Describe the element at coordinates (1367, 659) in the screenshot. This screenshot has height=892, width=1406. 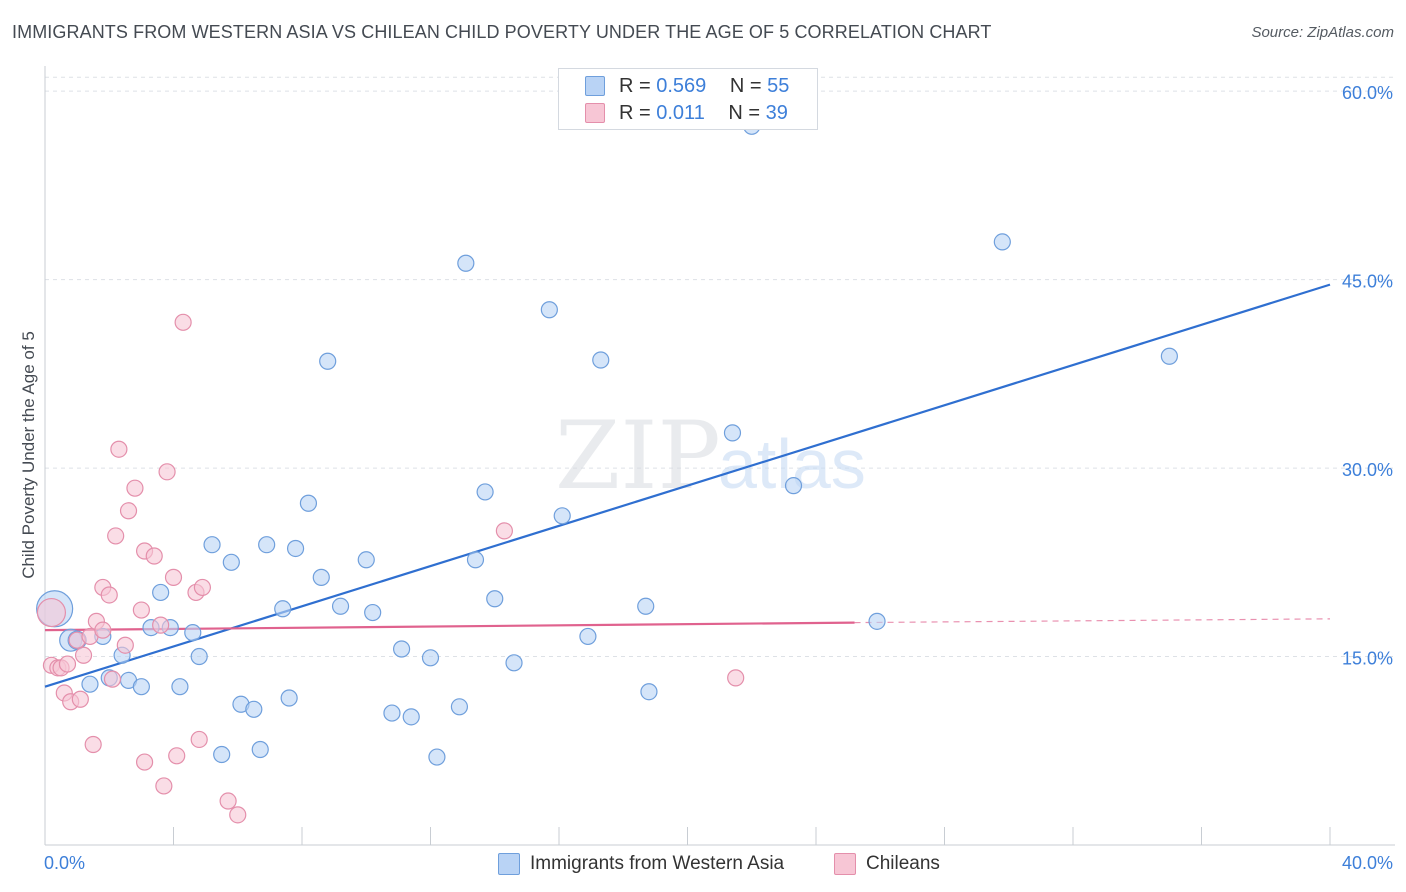
I see `y-tick-label: 15.0%` at that location.